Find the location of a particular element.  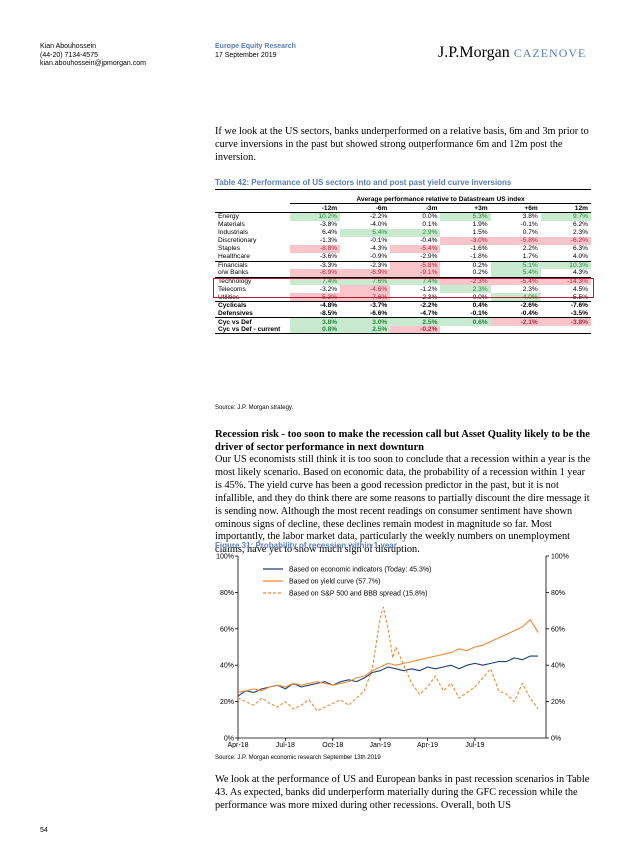

table-cell: 4.0% is located at coordinates (580, 257).